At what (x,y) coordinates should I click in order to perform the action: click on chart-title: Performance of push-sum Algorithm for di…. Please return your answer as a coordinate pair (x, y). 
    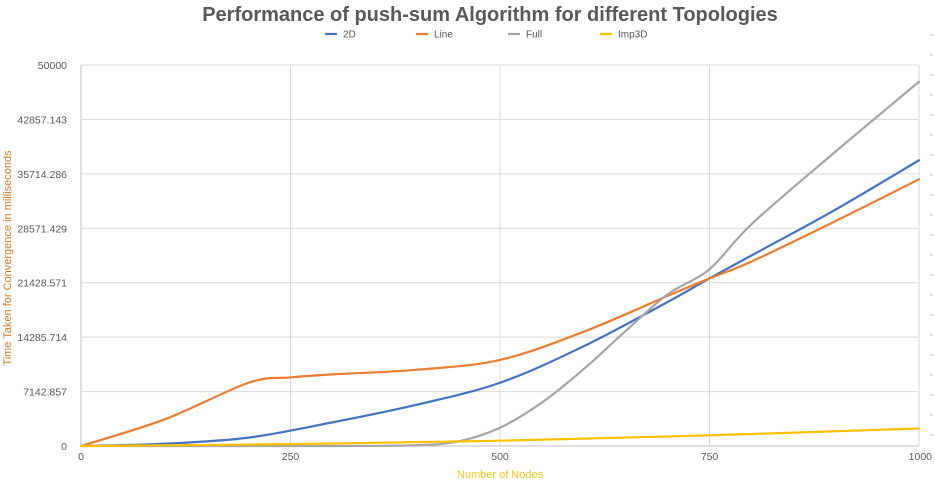
    Looking at the image, I should click on (490, 15).